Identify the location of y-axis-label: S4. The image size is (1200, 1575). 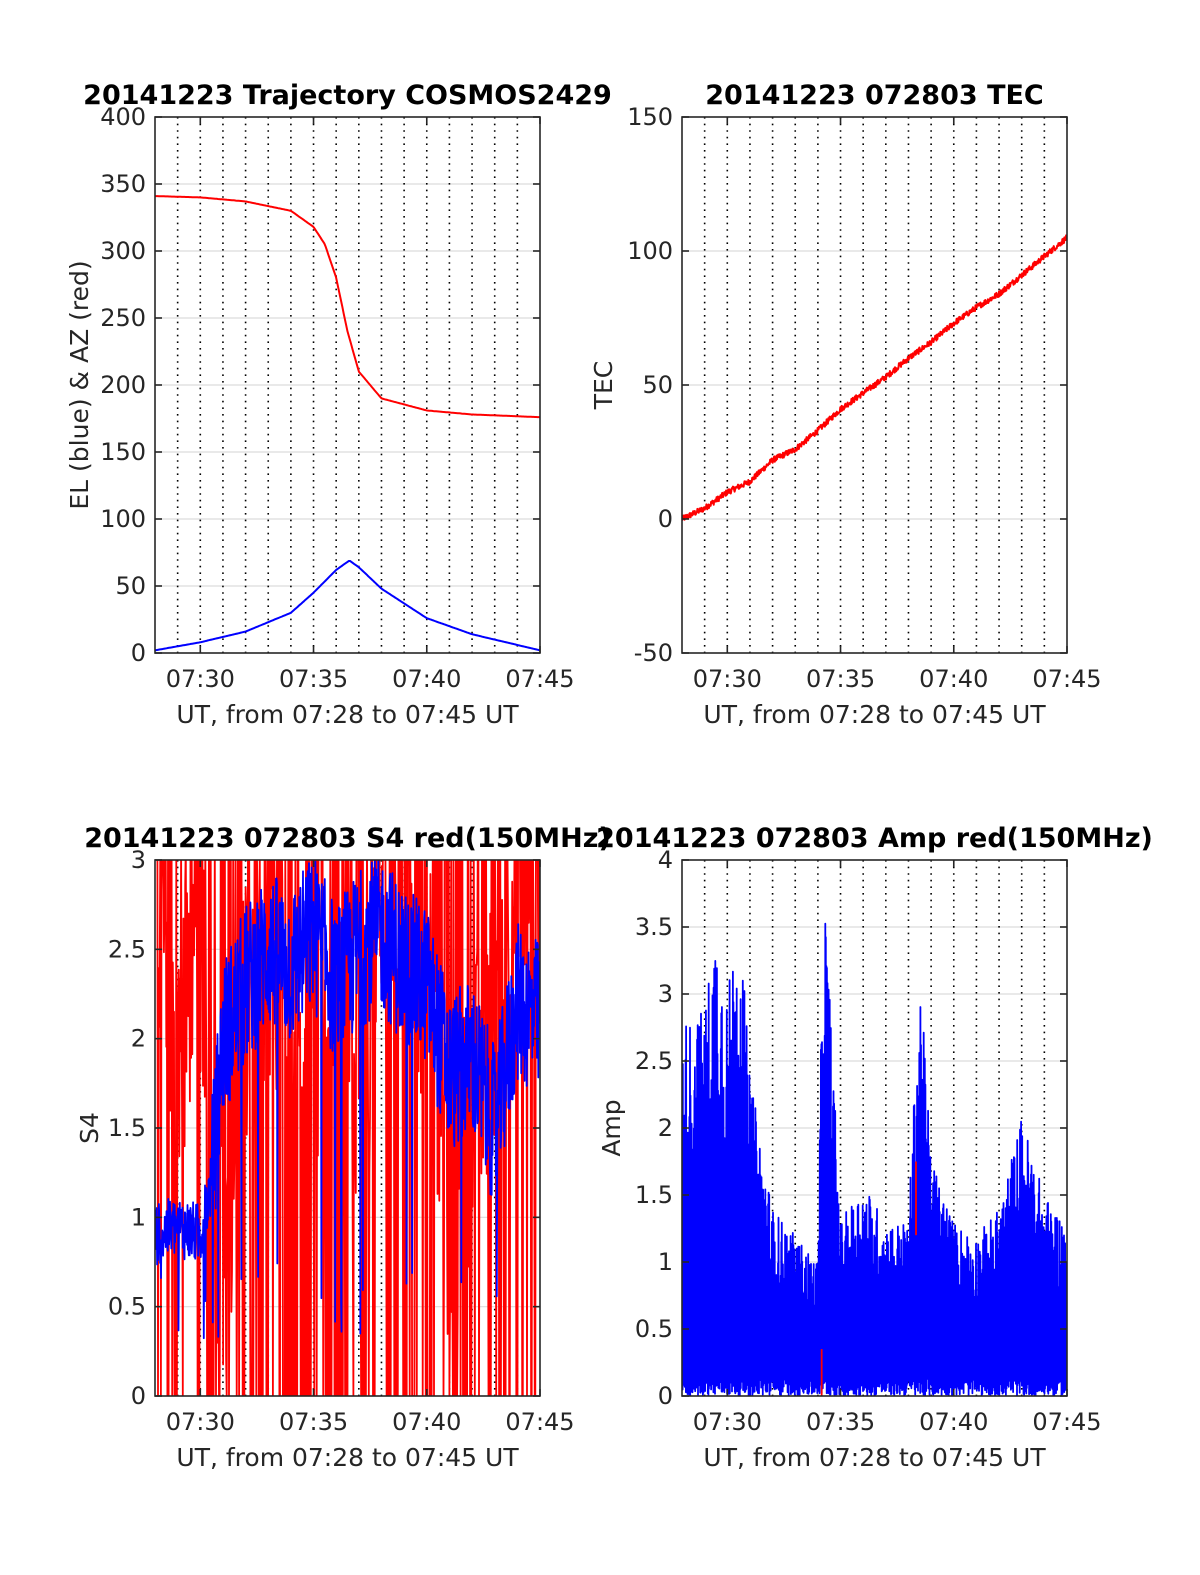
(89, 1128).